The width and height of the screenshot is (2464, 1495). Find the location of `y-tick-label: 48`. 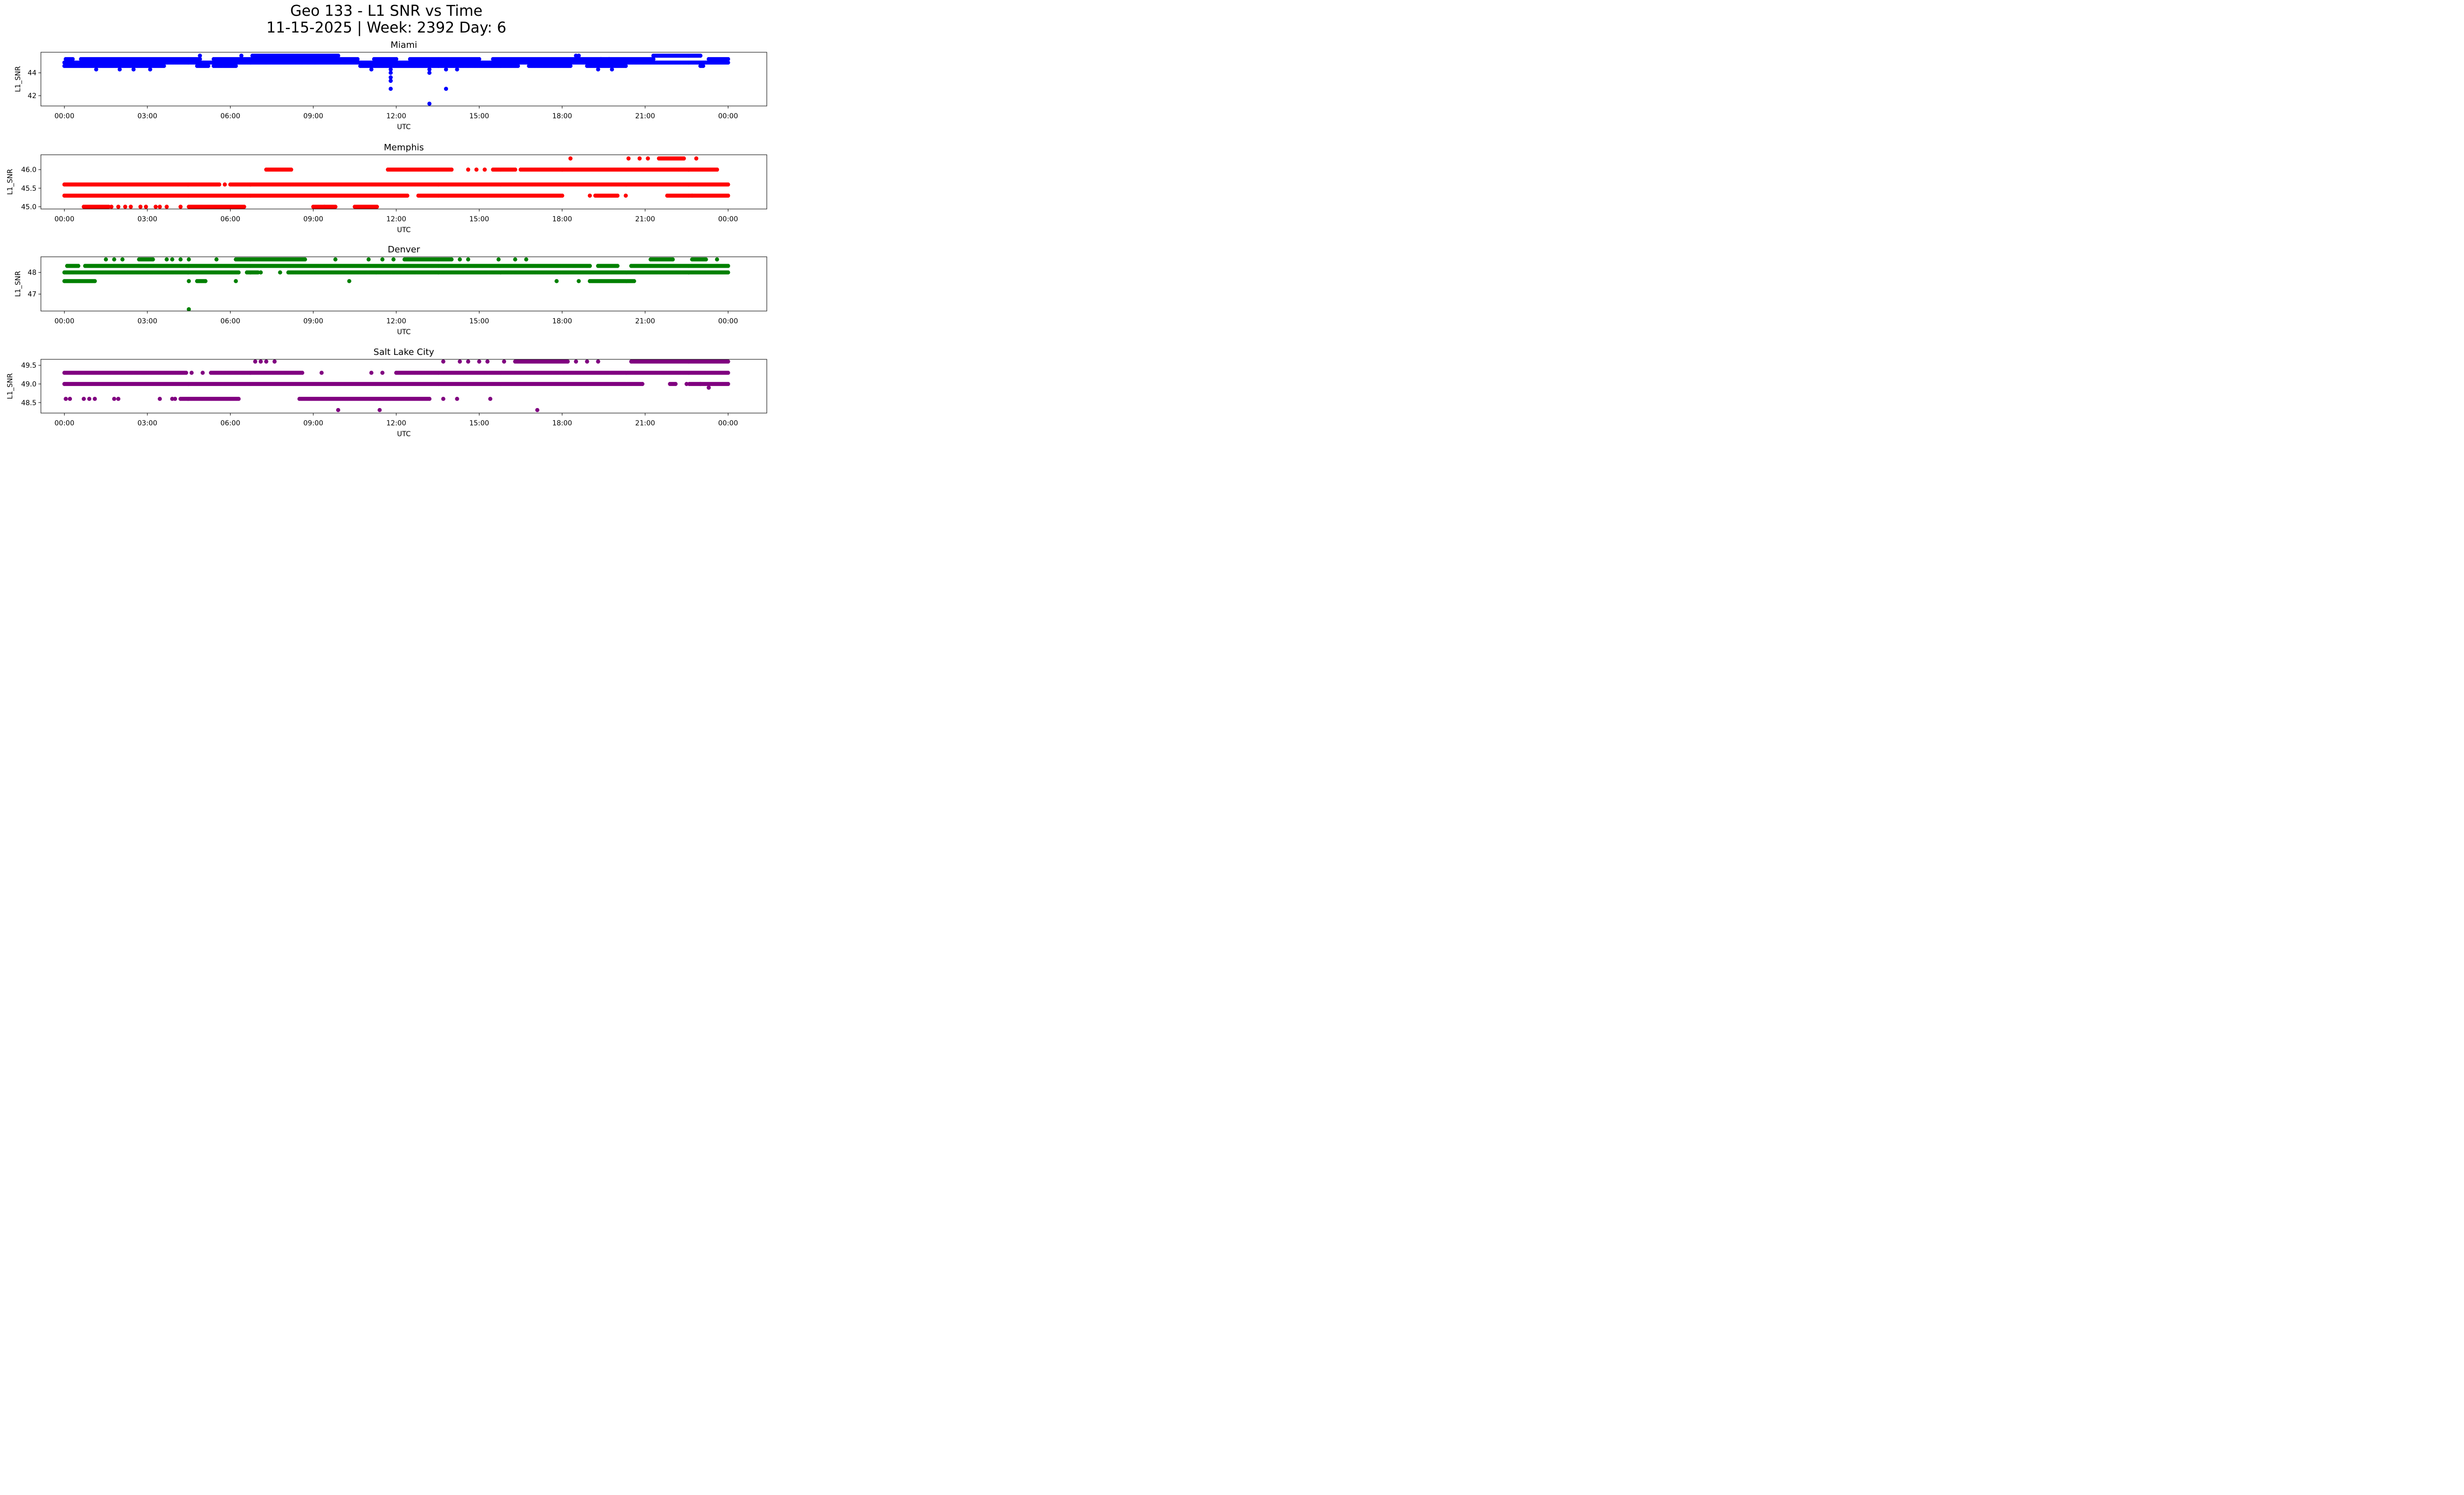

y-tick-label: 48 is located at coordinates (32, 273).